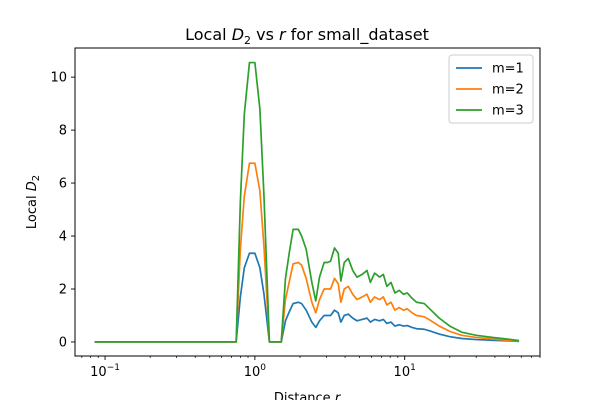 This screenshot has height=400, width=600. Describe the element at coordinates (311, 368) in the screenshot. I see `x-axis: 10⁻¹ 10⁰ 10¹` at that location.